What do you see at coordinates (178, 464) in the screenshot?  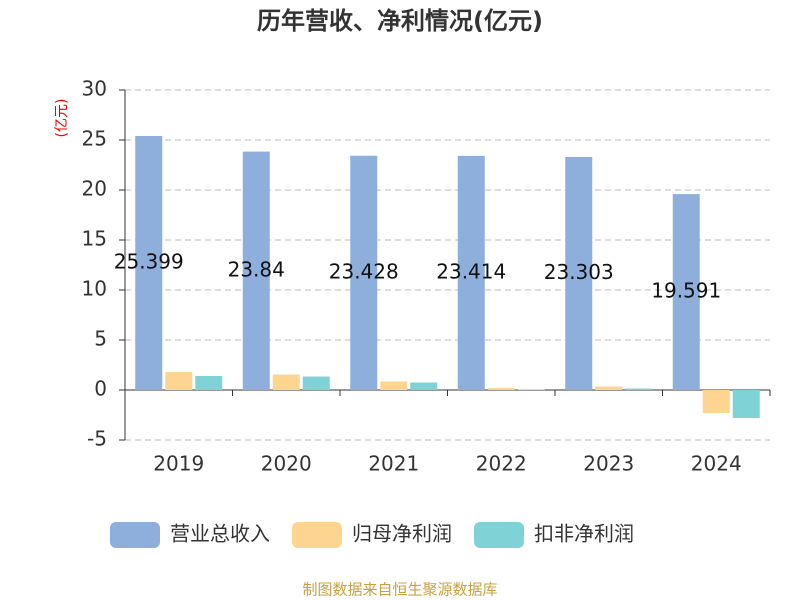 I see `x-tick-label: 2019` at bounding box center [178, 464].